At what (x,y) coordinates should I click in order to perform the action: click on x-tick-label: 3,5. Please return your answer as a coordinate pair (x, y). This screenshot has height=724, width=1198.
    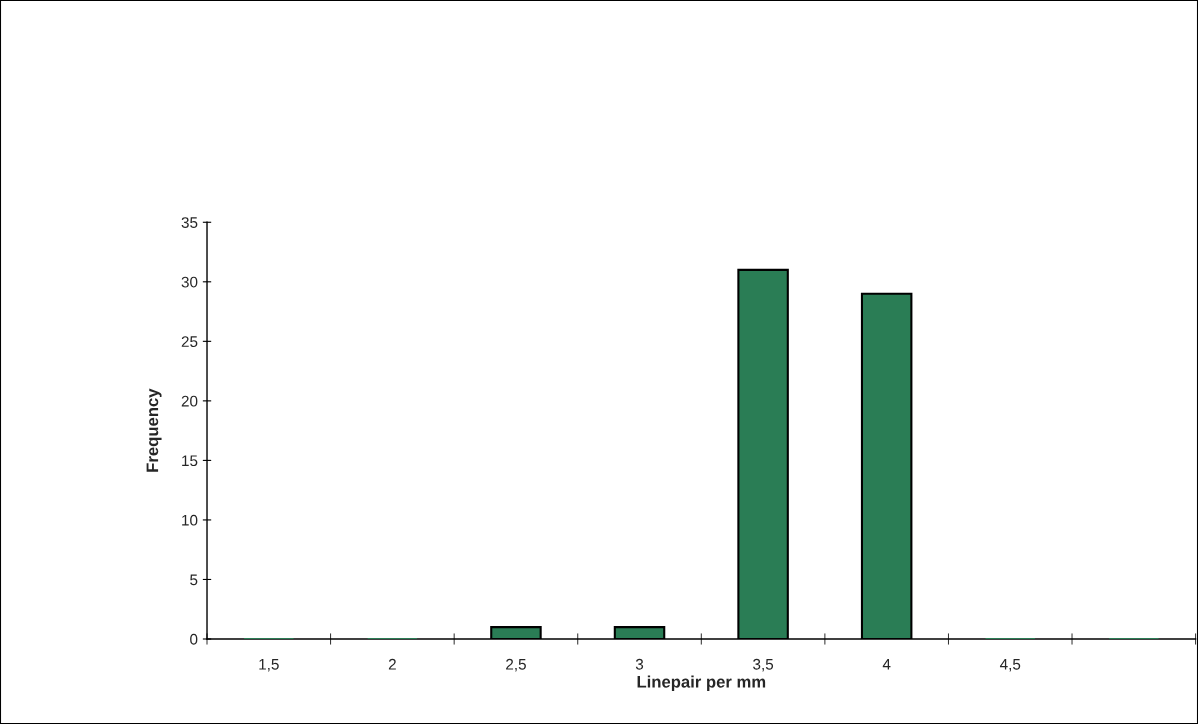
    Looking at the image, I should click on (763, 665).